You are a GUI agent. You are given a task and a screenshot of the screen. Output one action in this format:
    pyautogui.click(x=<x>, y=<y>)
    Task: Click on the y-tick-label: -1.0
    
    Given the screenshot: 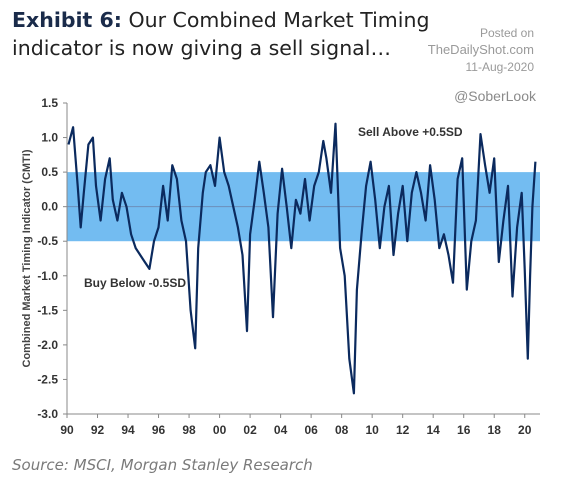 What is the action you would take?
    pyautogui.click(x=47, y=276)
    